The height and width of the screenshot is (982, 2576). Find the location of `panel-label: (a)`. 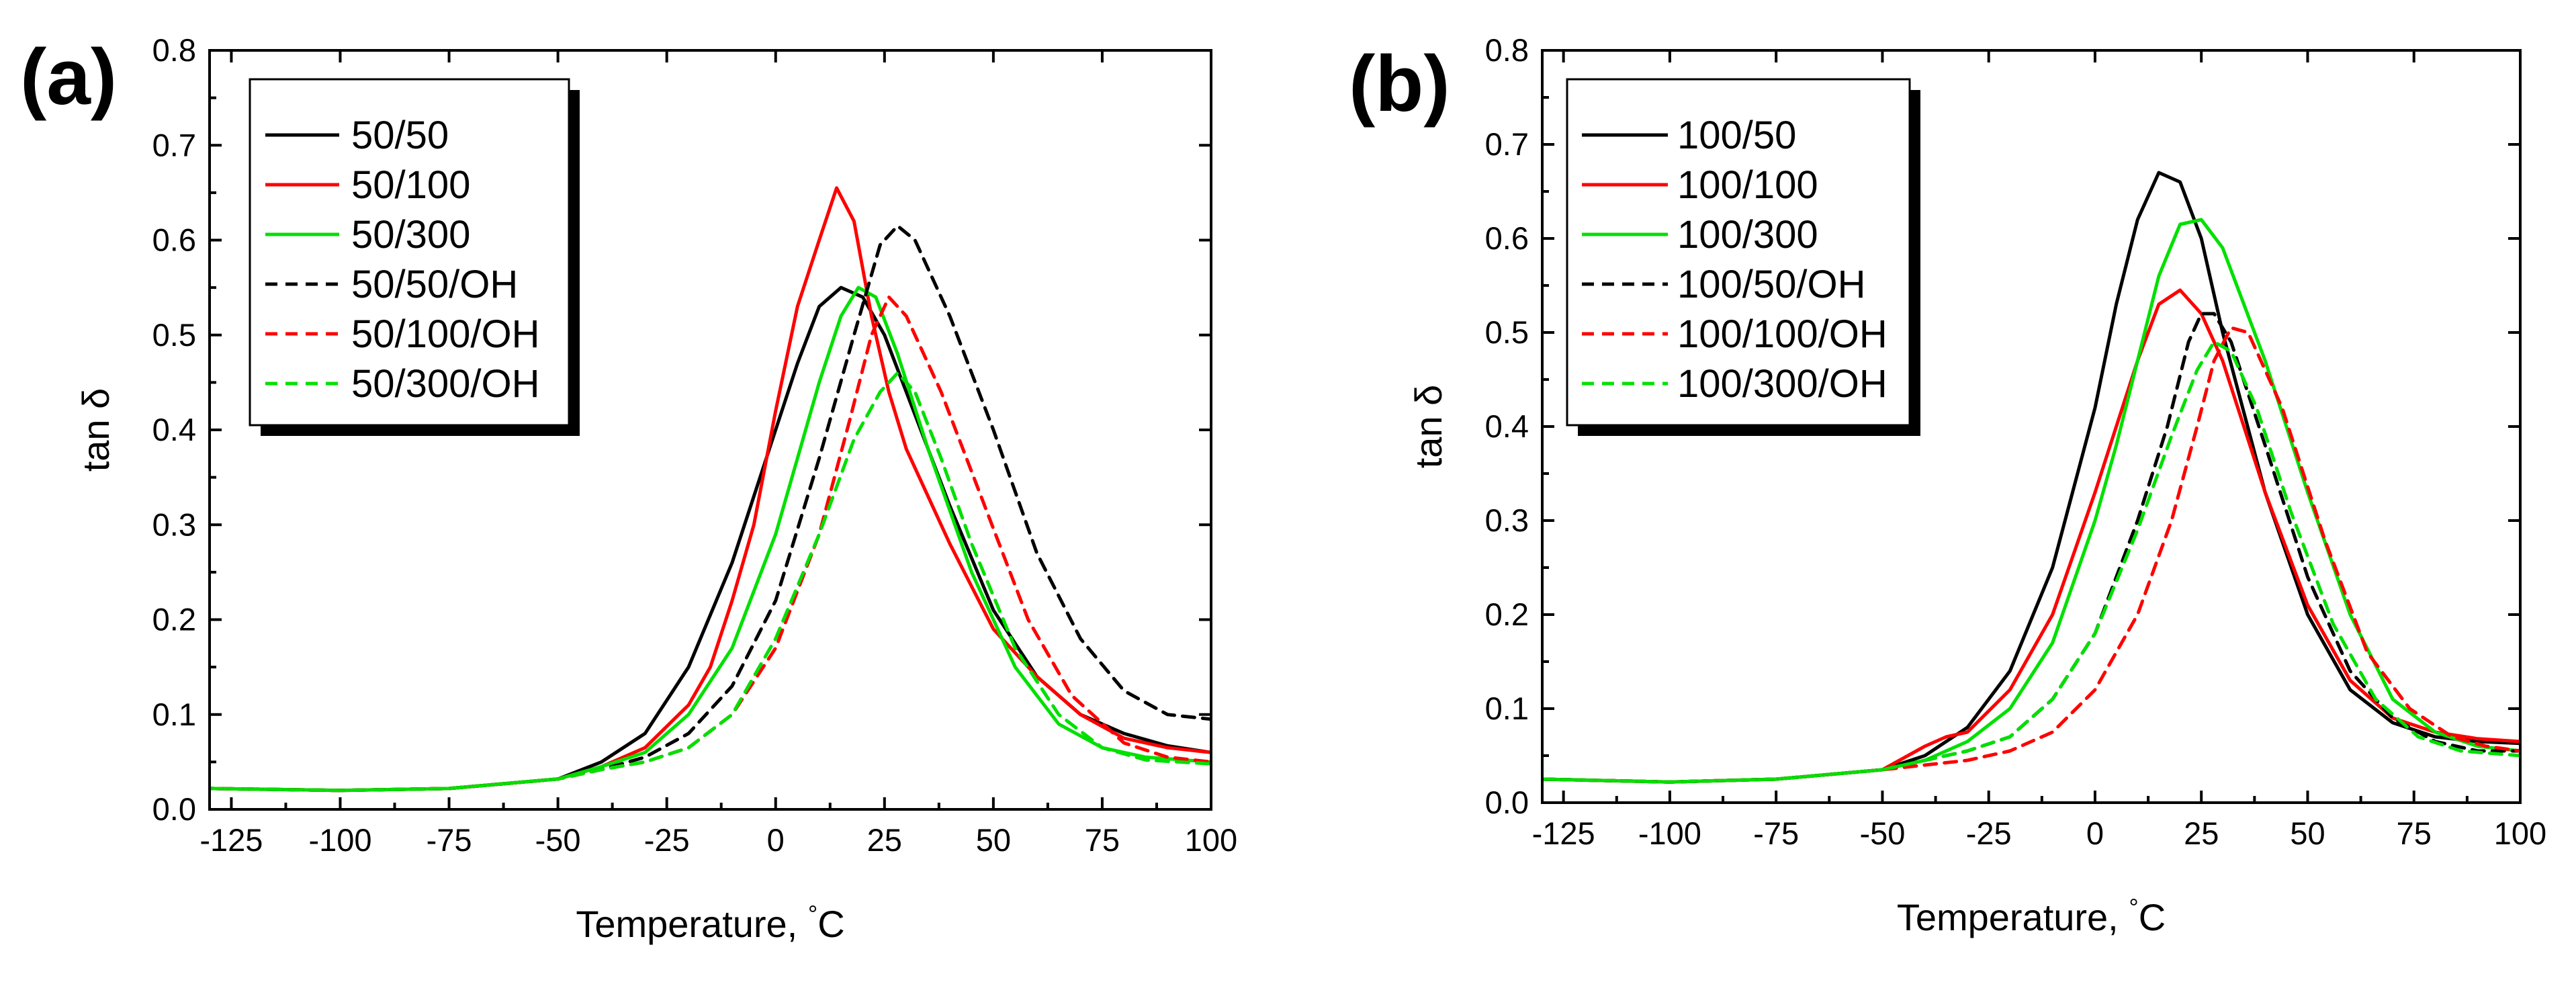

panel-label: (a) is located at coordinates (69, 77).